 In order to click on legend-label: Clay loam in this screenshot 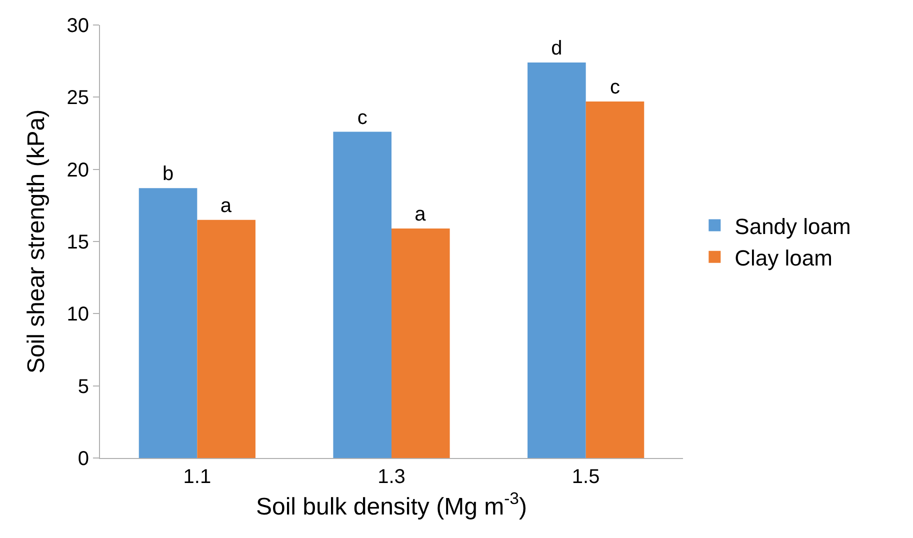, I will do `click(783, 257)`.